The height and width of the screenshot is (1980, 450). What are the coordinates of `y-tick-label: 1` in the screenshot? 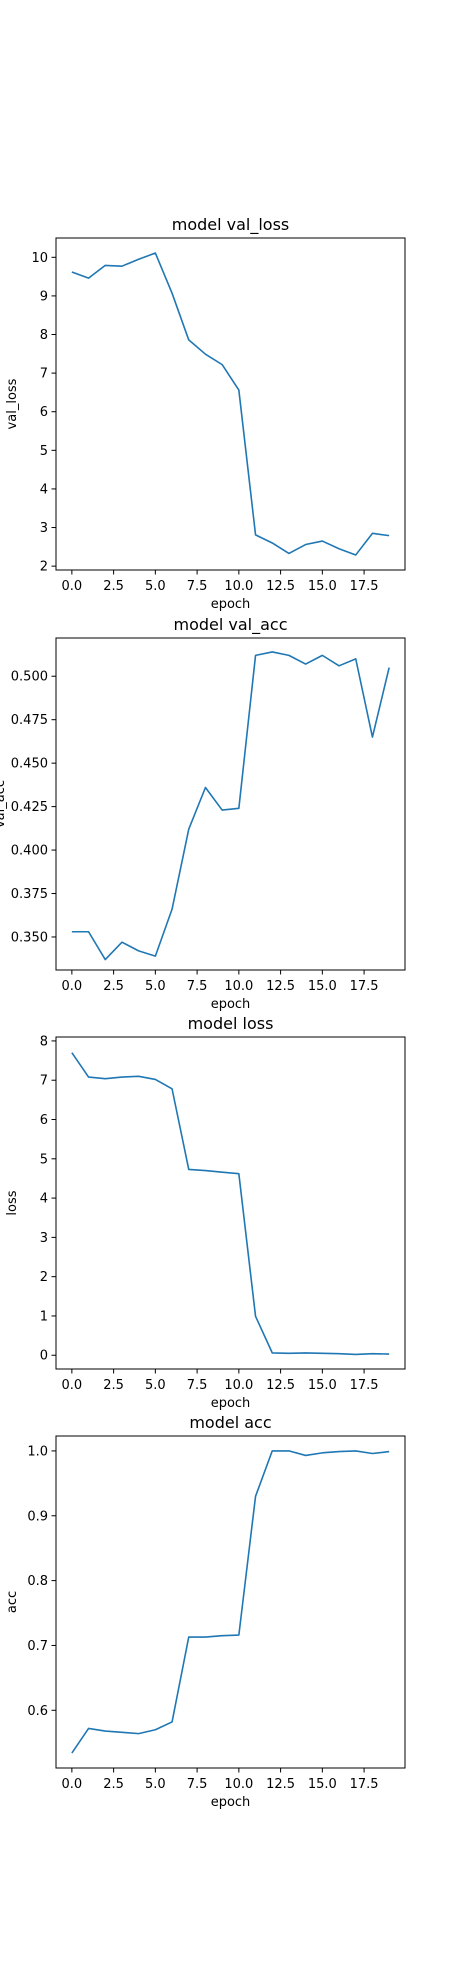 It's located at (44, 1316).